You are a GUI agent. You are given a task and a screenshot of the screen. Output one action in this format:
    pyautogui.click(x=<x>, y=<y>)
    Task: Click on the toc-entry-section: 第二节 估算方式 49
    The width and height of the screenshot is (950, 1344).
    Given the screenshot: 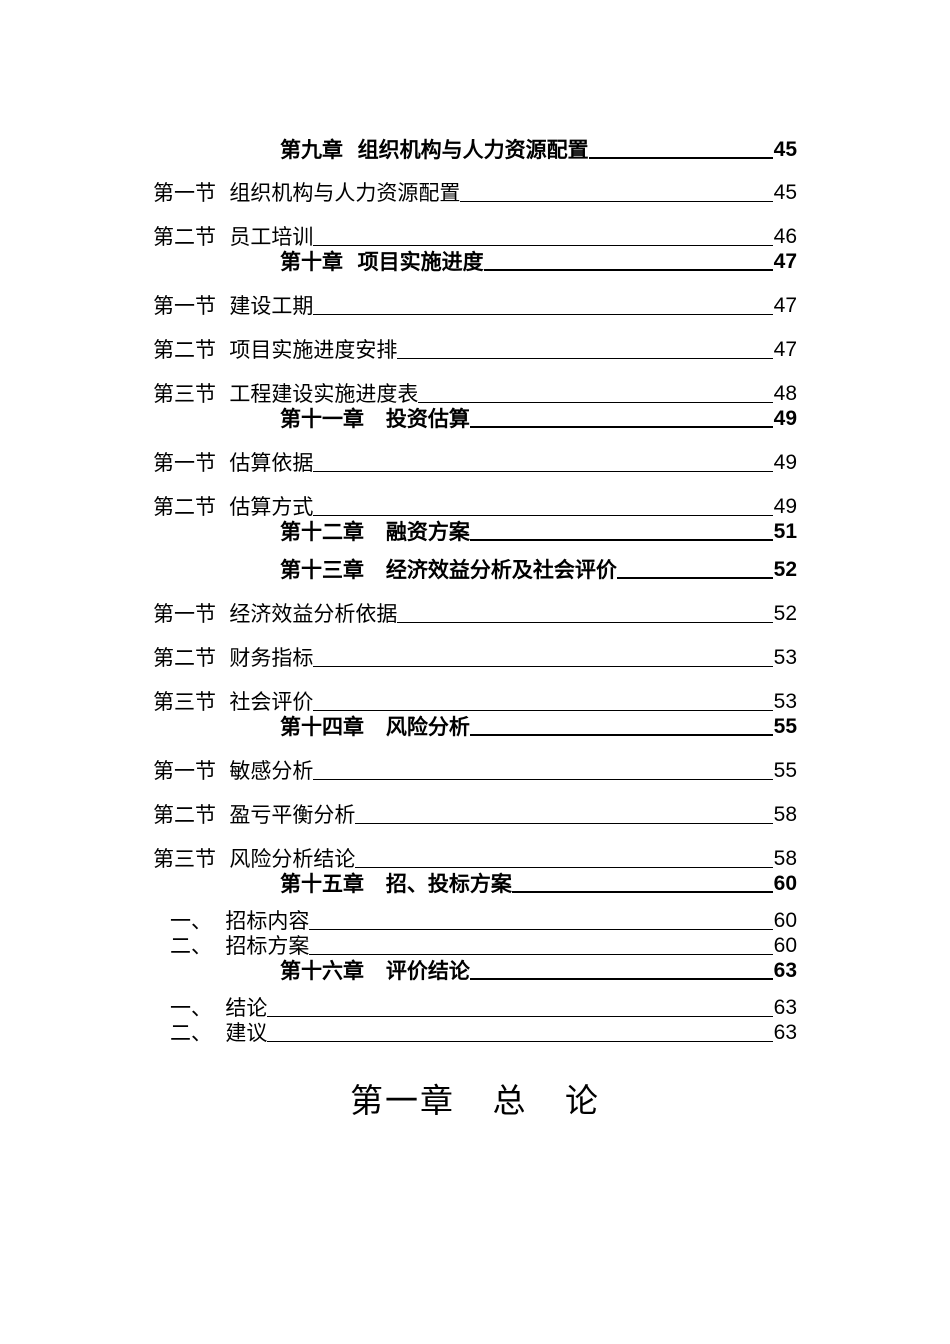 What is the action you would take?
    pyautogui.click(x=475, y=505)
    